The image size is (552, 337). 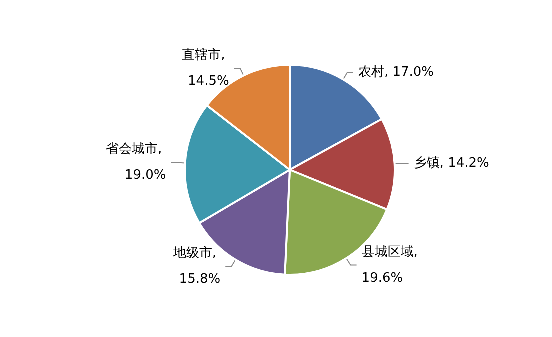 What do you see at coordinates (206, 68) in the screenshot?
I see `slice-label: 直辖市, 14.5%` at bounding box center [206, 68].